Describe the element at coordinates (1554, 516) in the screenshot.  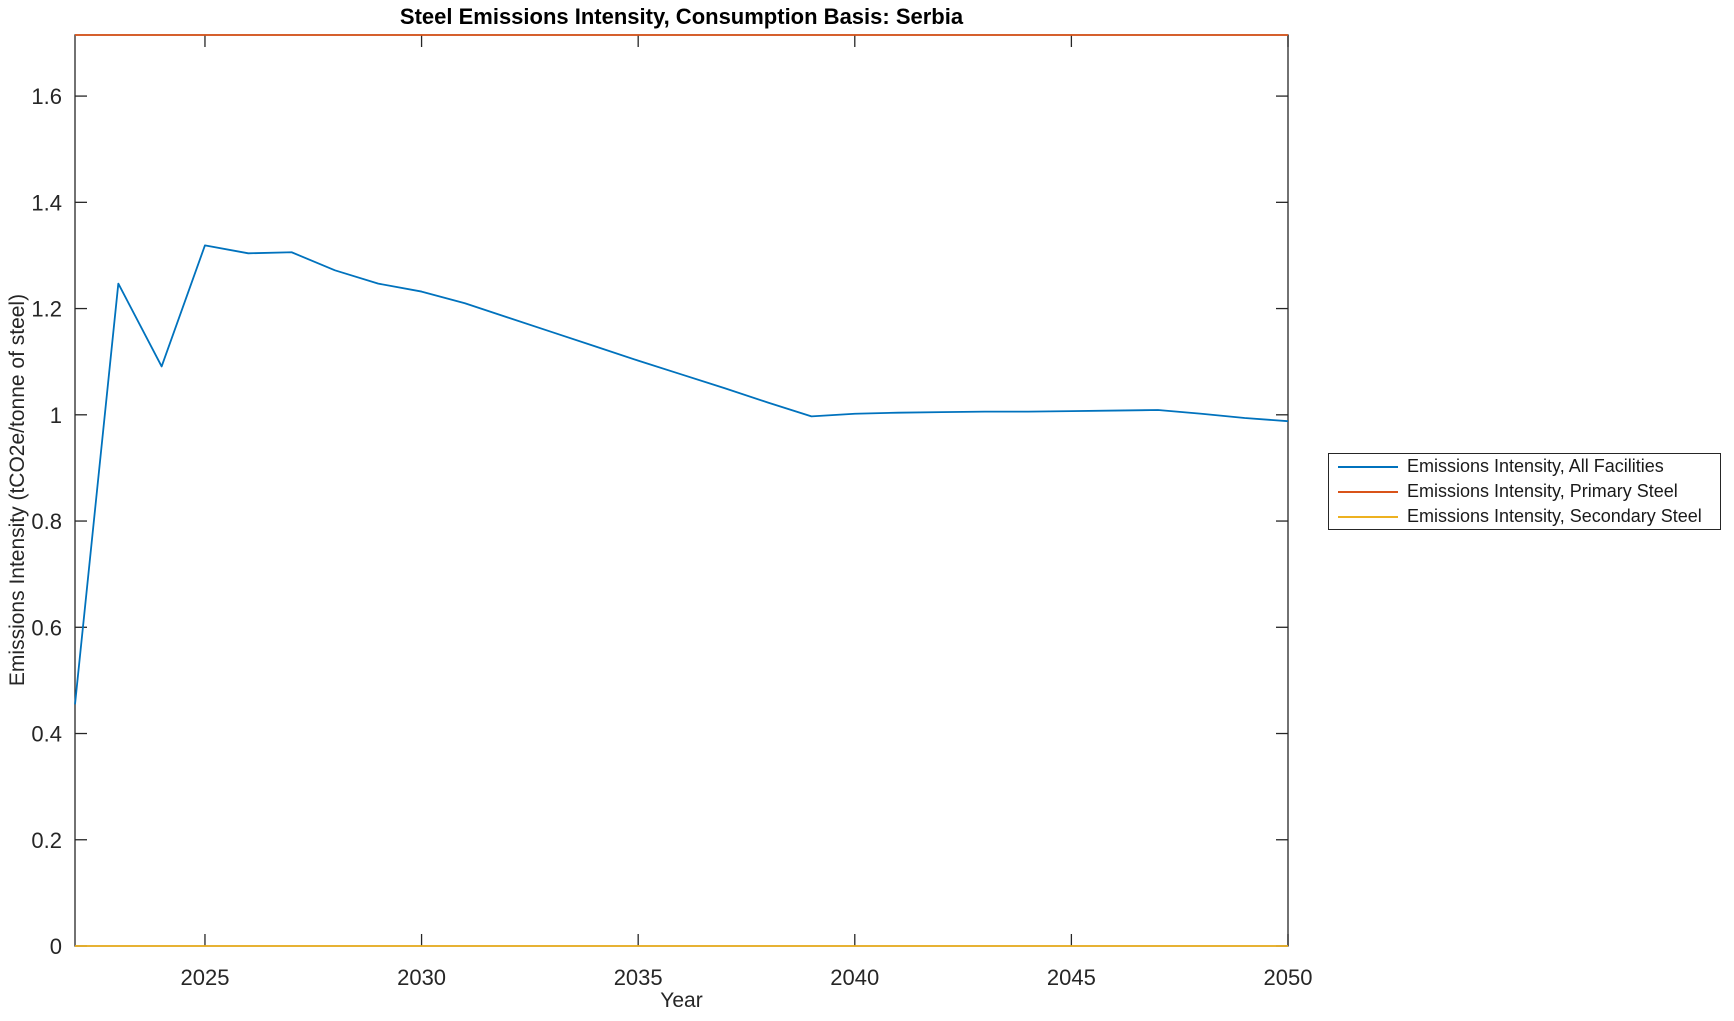
I see `legend-label: Emissions Intensity, Secondary Steel` at that location.